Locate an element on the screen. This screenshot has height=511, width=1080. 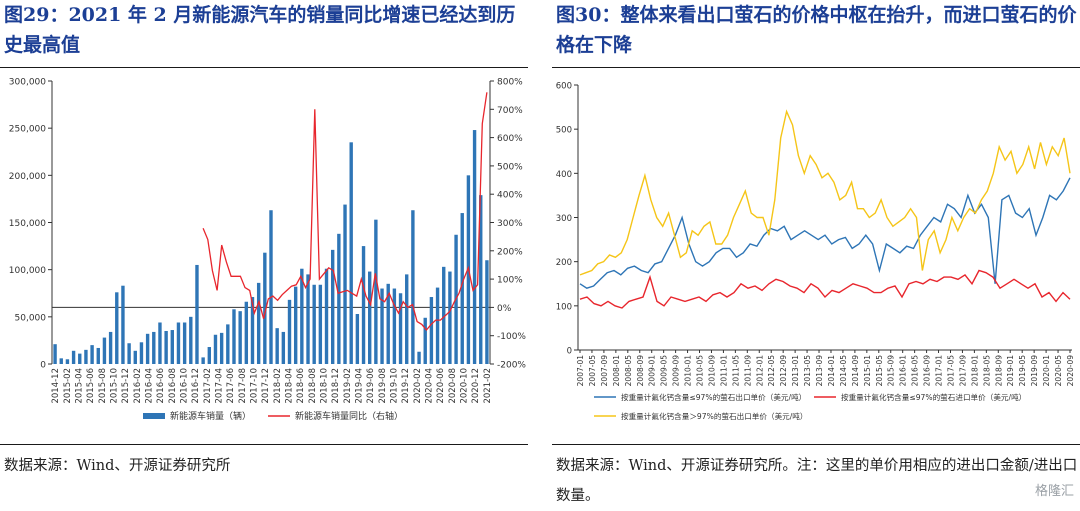
x-tick-label: 2008-05 is located at coordinates (628, 371).